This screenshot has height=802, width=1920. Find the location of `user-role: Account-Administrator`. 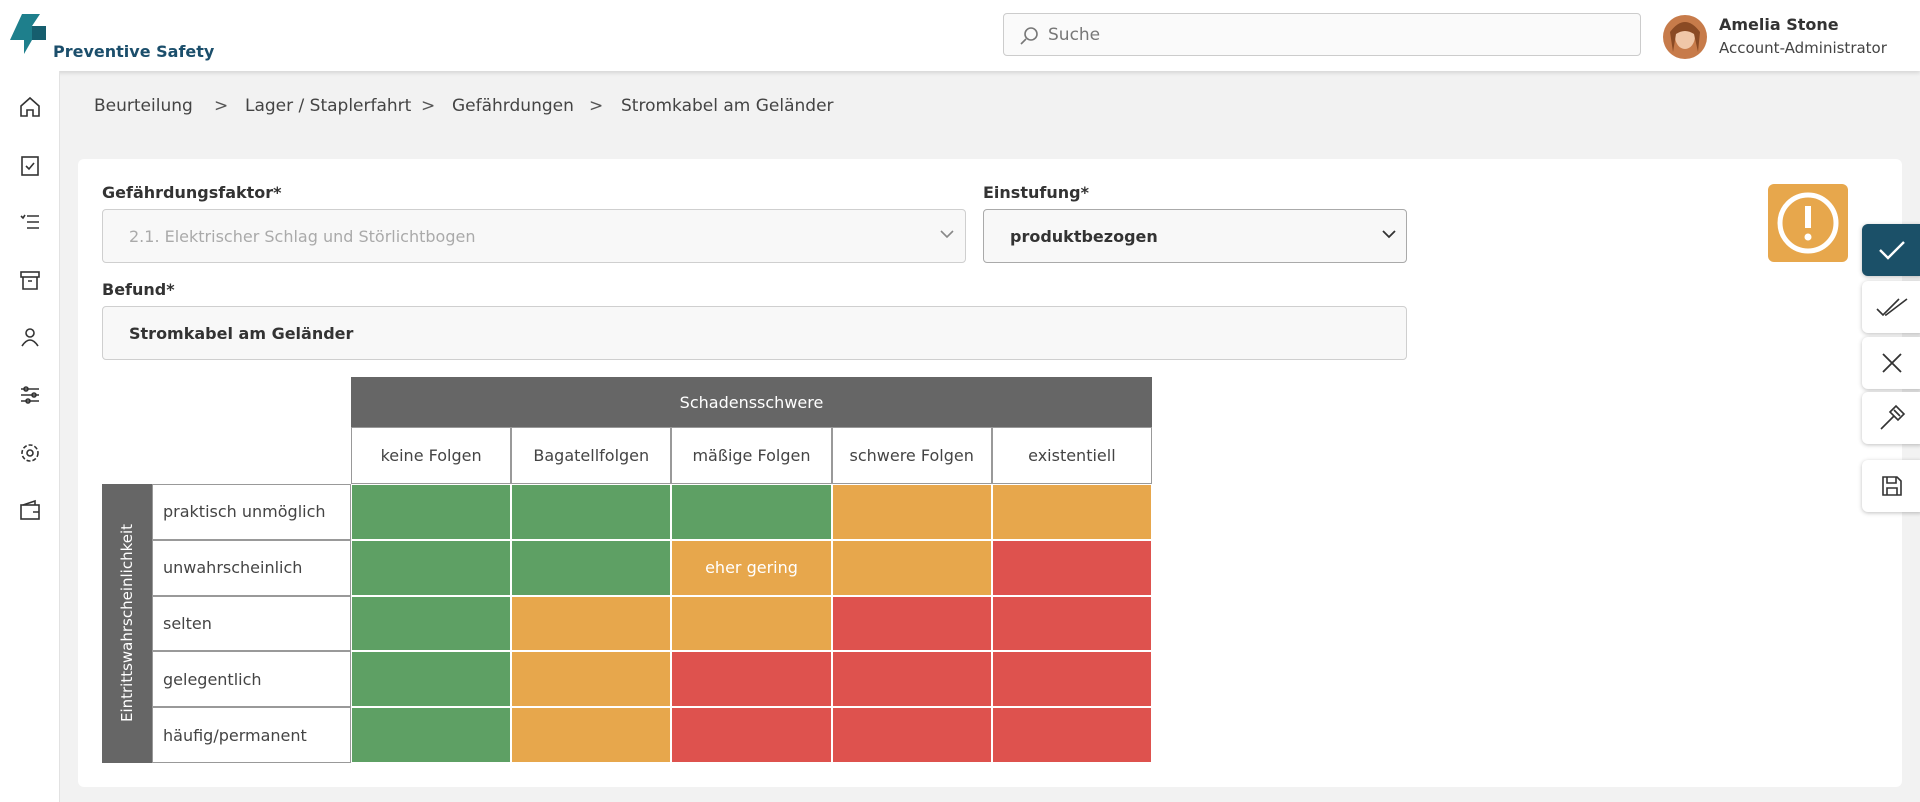

user-role: Account-Administrator is located at coordinates (1803, 48).